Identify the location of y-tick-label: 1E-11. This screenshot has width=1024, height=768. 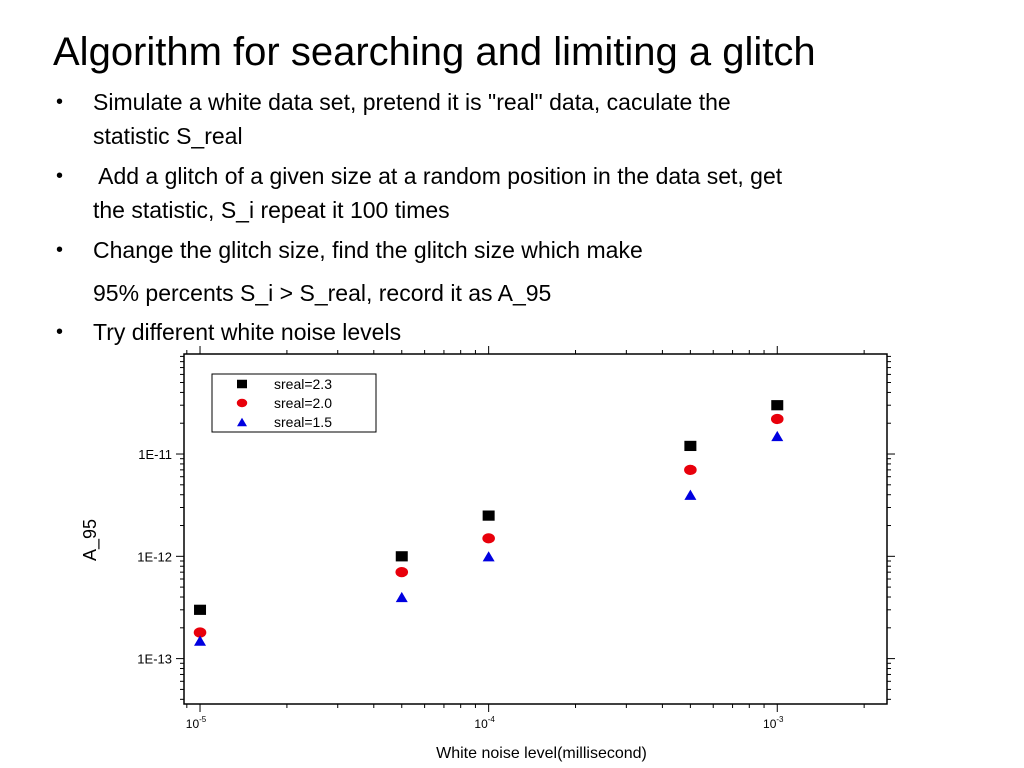
(155, 454).